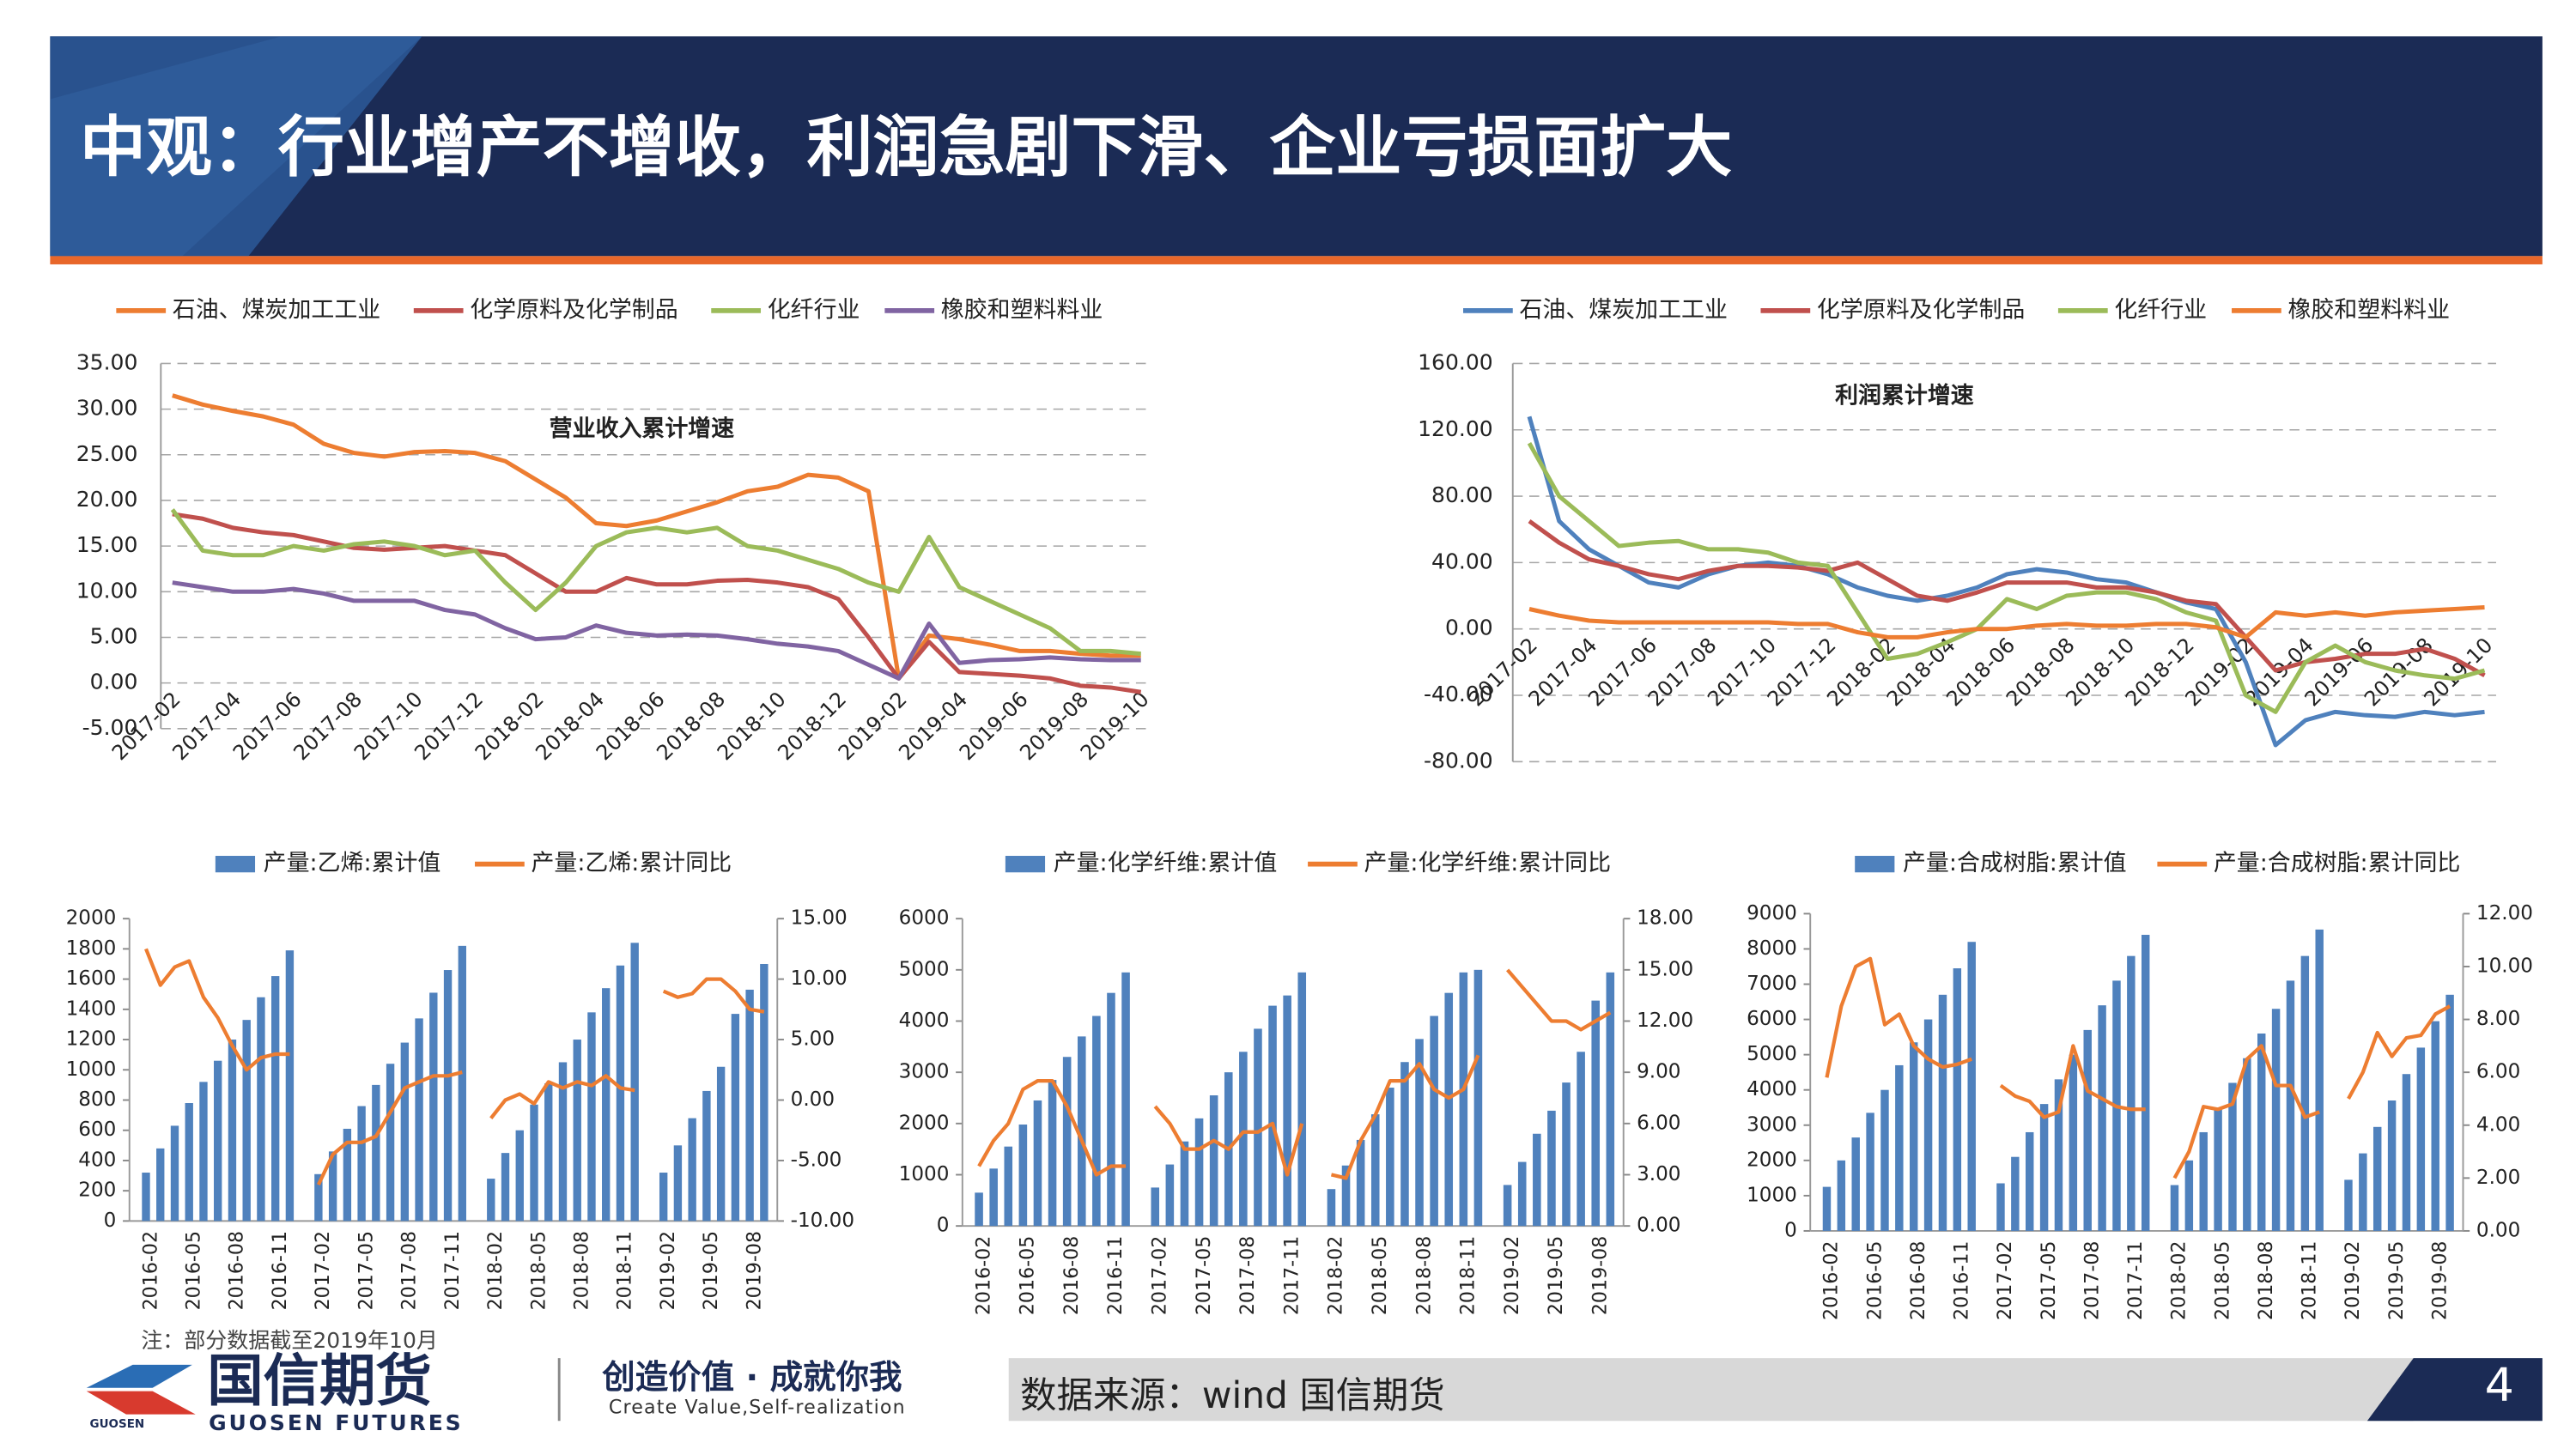  What do you see at coordinates (276, 309) in the screenshot?
I see `legend-label: 石油、煤炭加工工业` at bounding box center [276, 309].